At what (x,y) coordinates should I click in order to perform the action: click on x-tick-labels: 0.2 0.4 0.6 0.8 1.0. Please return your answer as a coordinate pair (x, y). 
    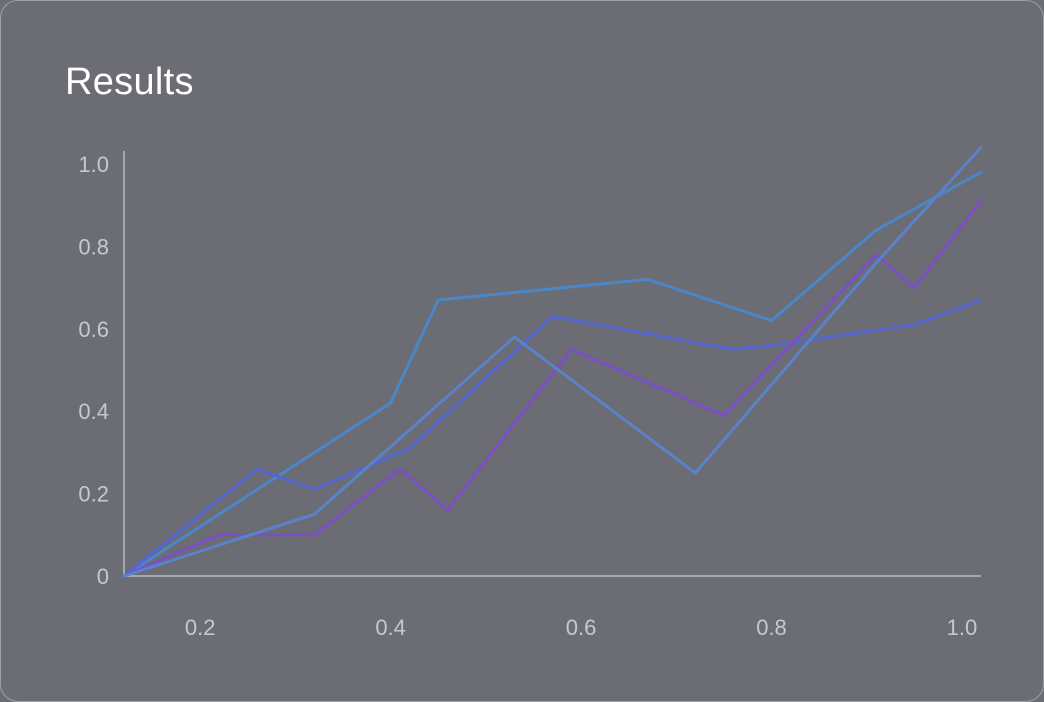
    Looking at the image, I should click on (581, 627).